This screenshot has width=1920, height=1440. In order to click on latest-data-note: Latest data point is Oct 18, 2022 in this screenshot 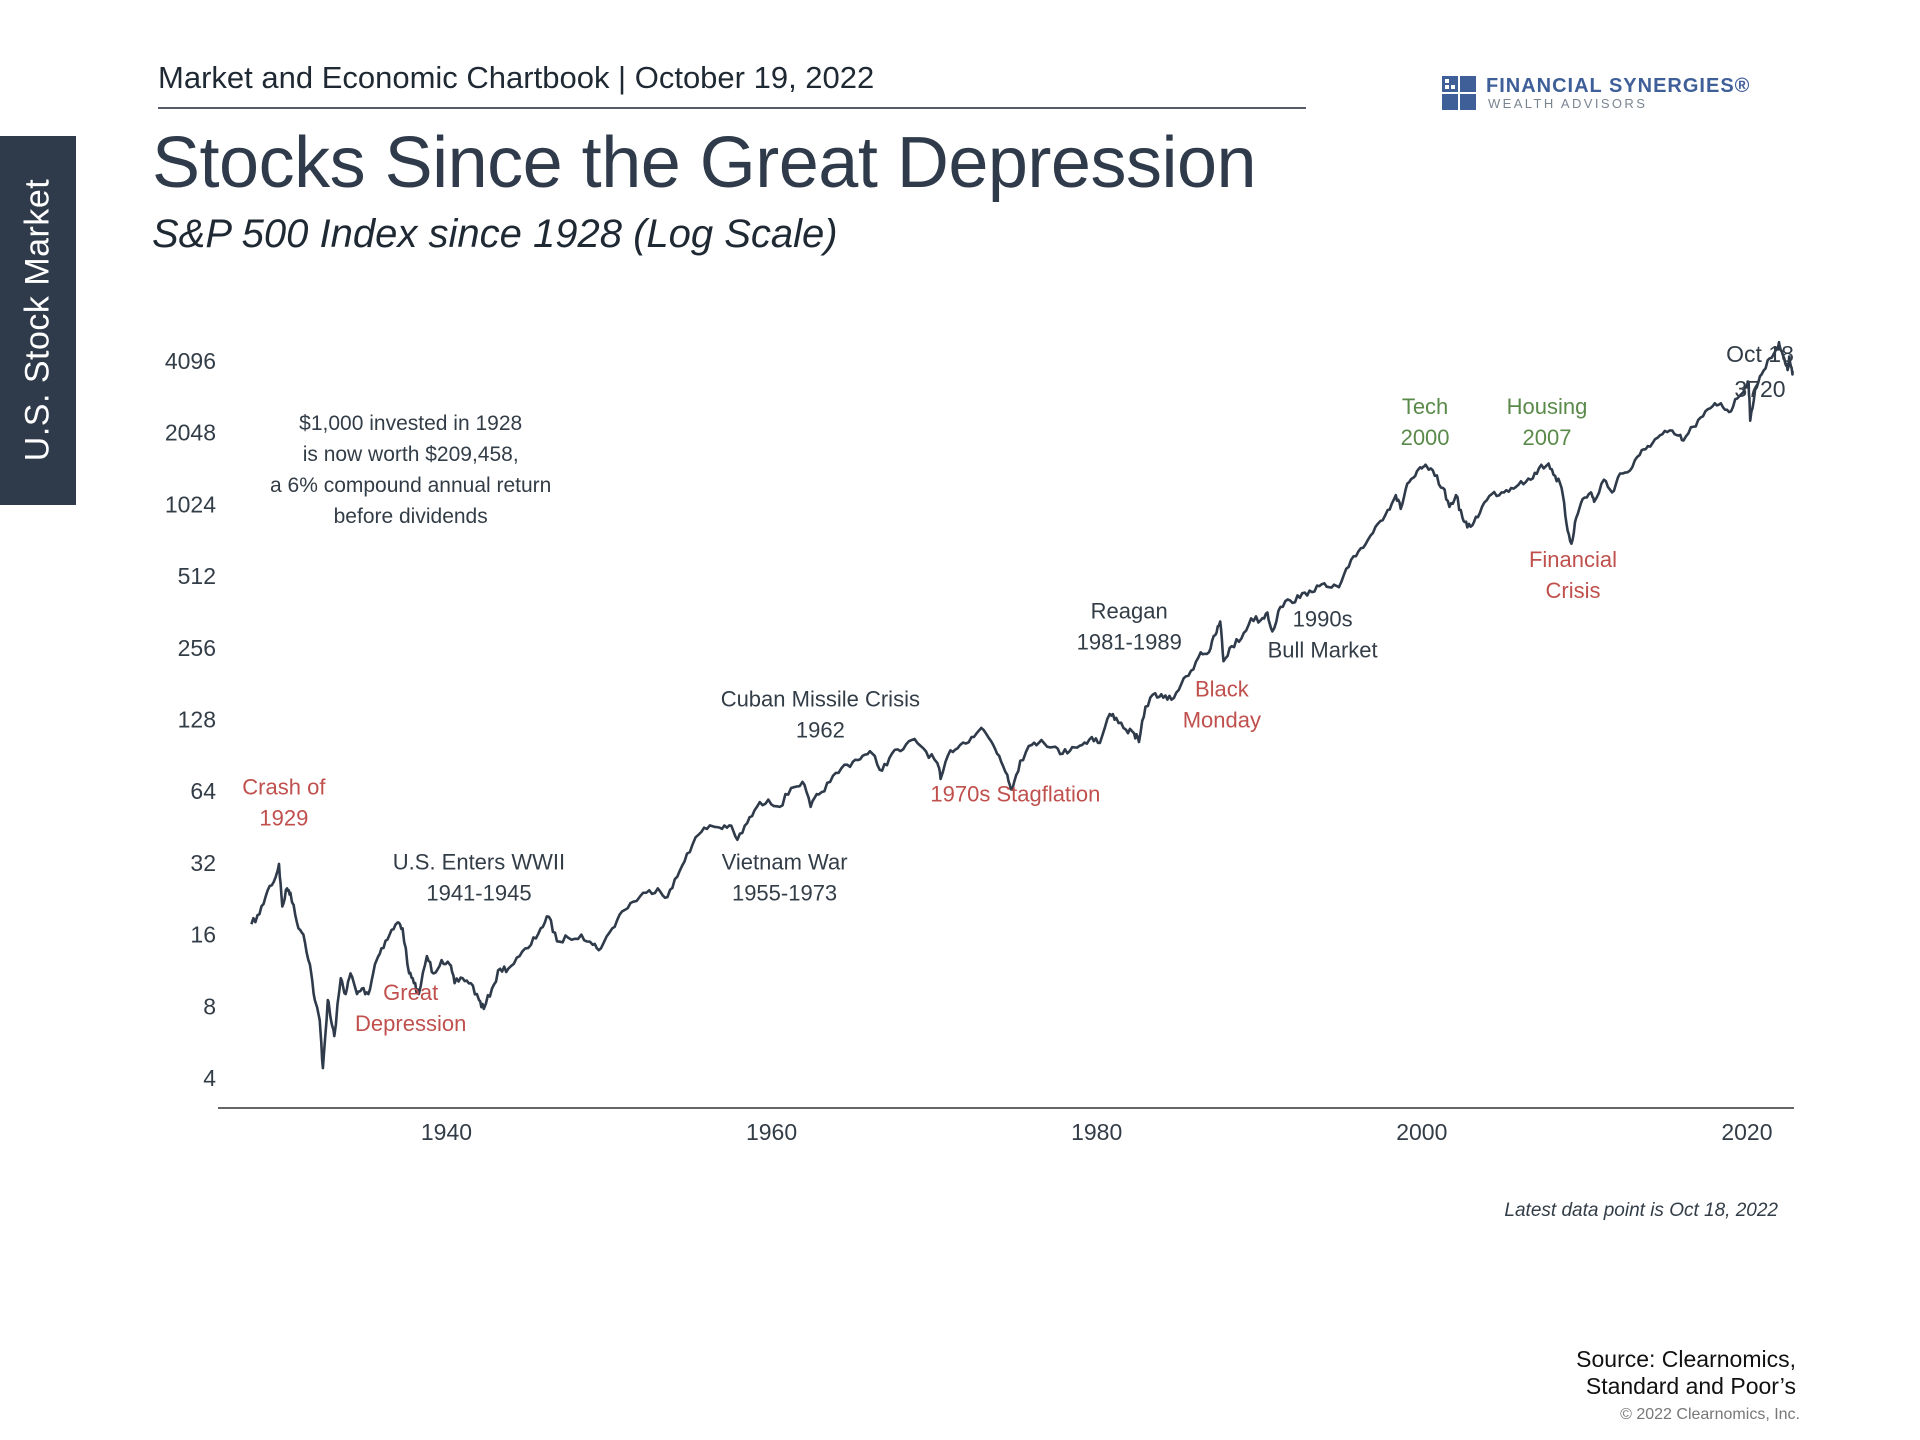, I will do `click(1641, 1210)`.